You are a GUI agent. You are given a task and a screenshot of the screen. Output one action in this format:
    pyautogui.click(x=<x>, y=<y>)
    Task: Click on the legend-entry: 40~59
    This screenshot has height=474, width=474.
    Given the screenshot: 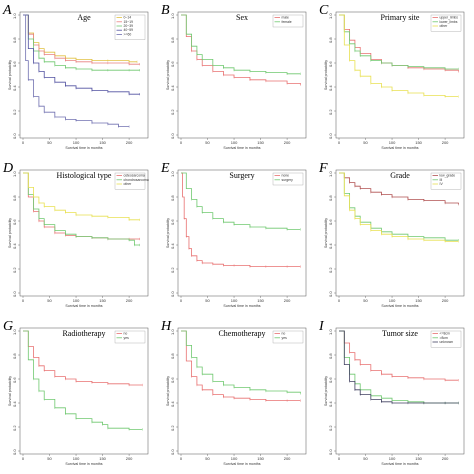 What is the action you would take?
    pyautogui.click(x=129, y=30)
    